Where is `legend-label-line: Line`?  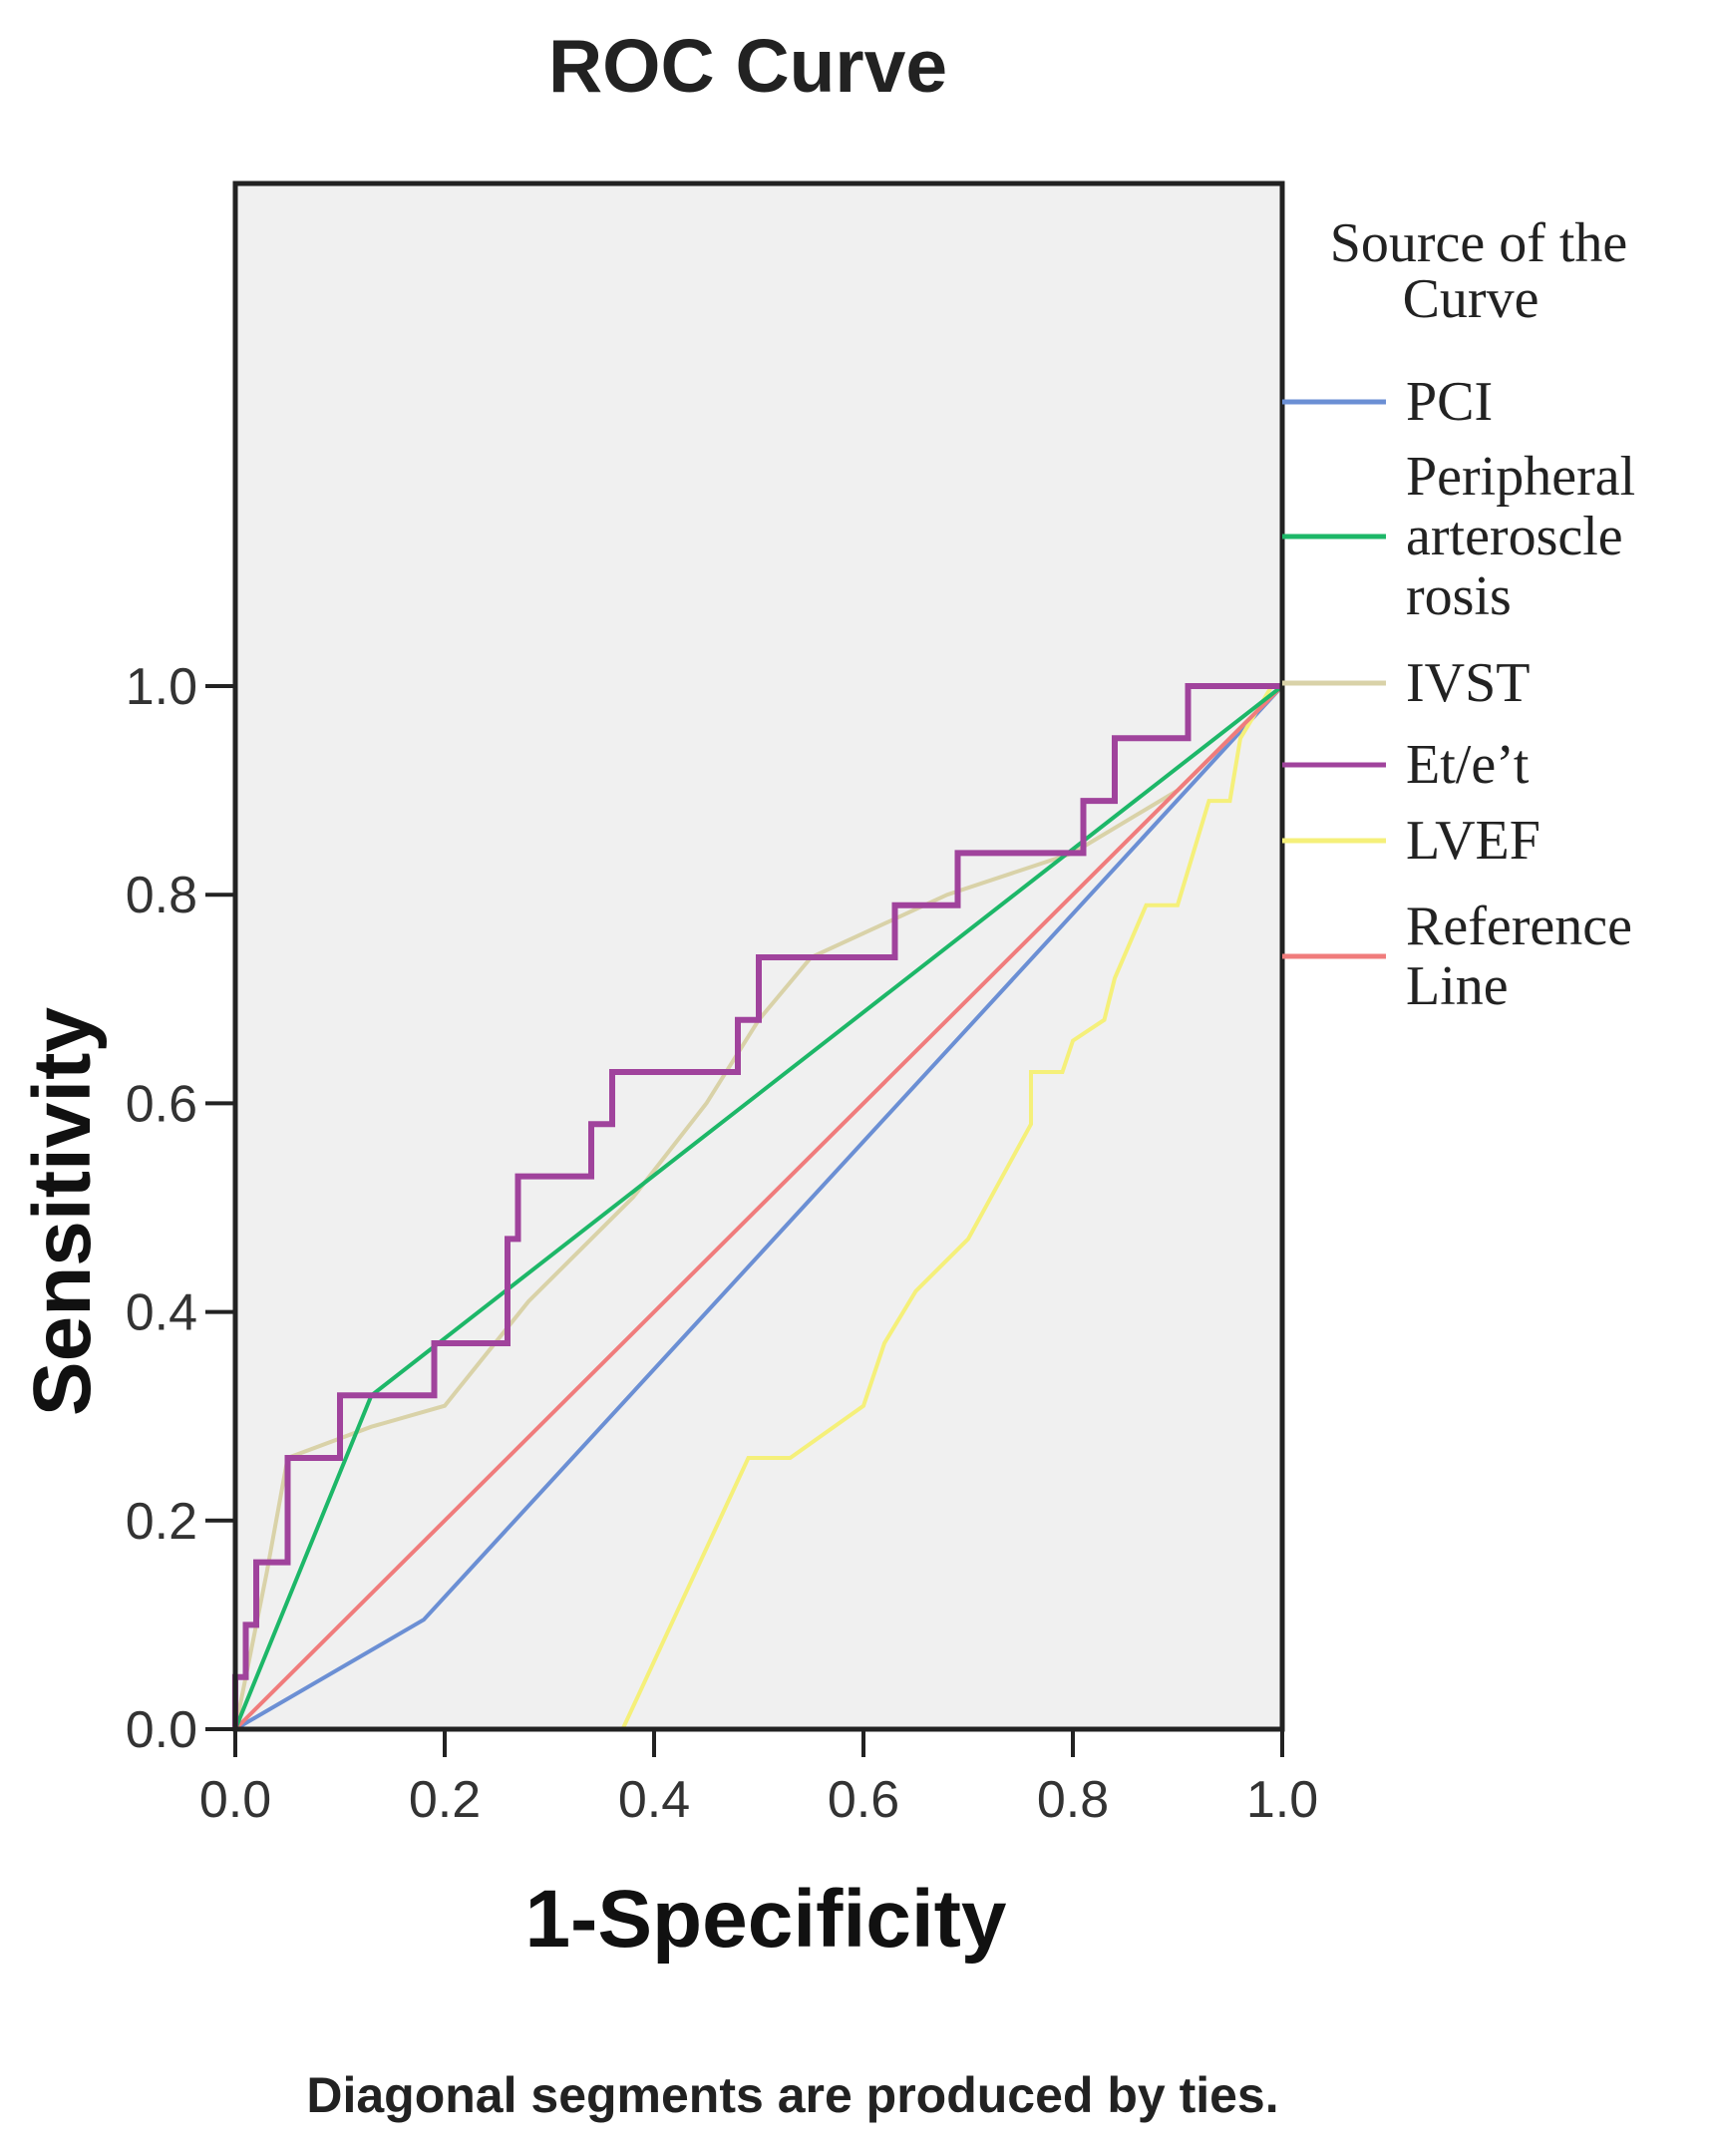 legend-label-line: Line is located at coordinates (1457, 986).